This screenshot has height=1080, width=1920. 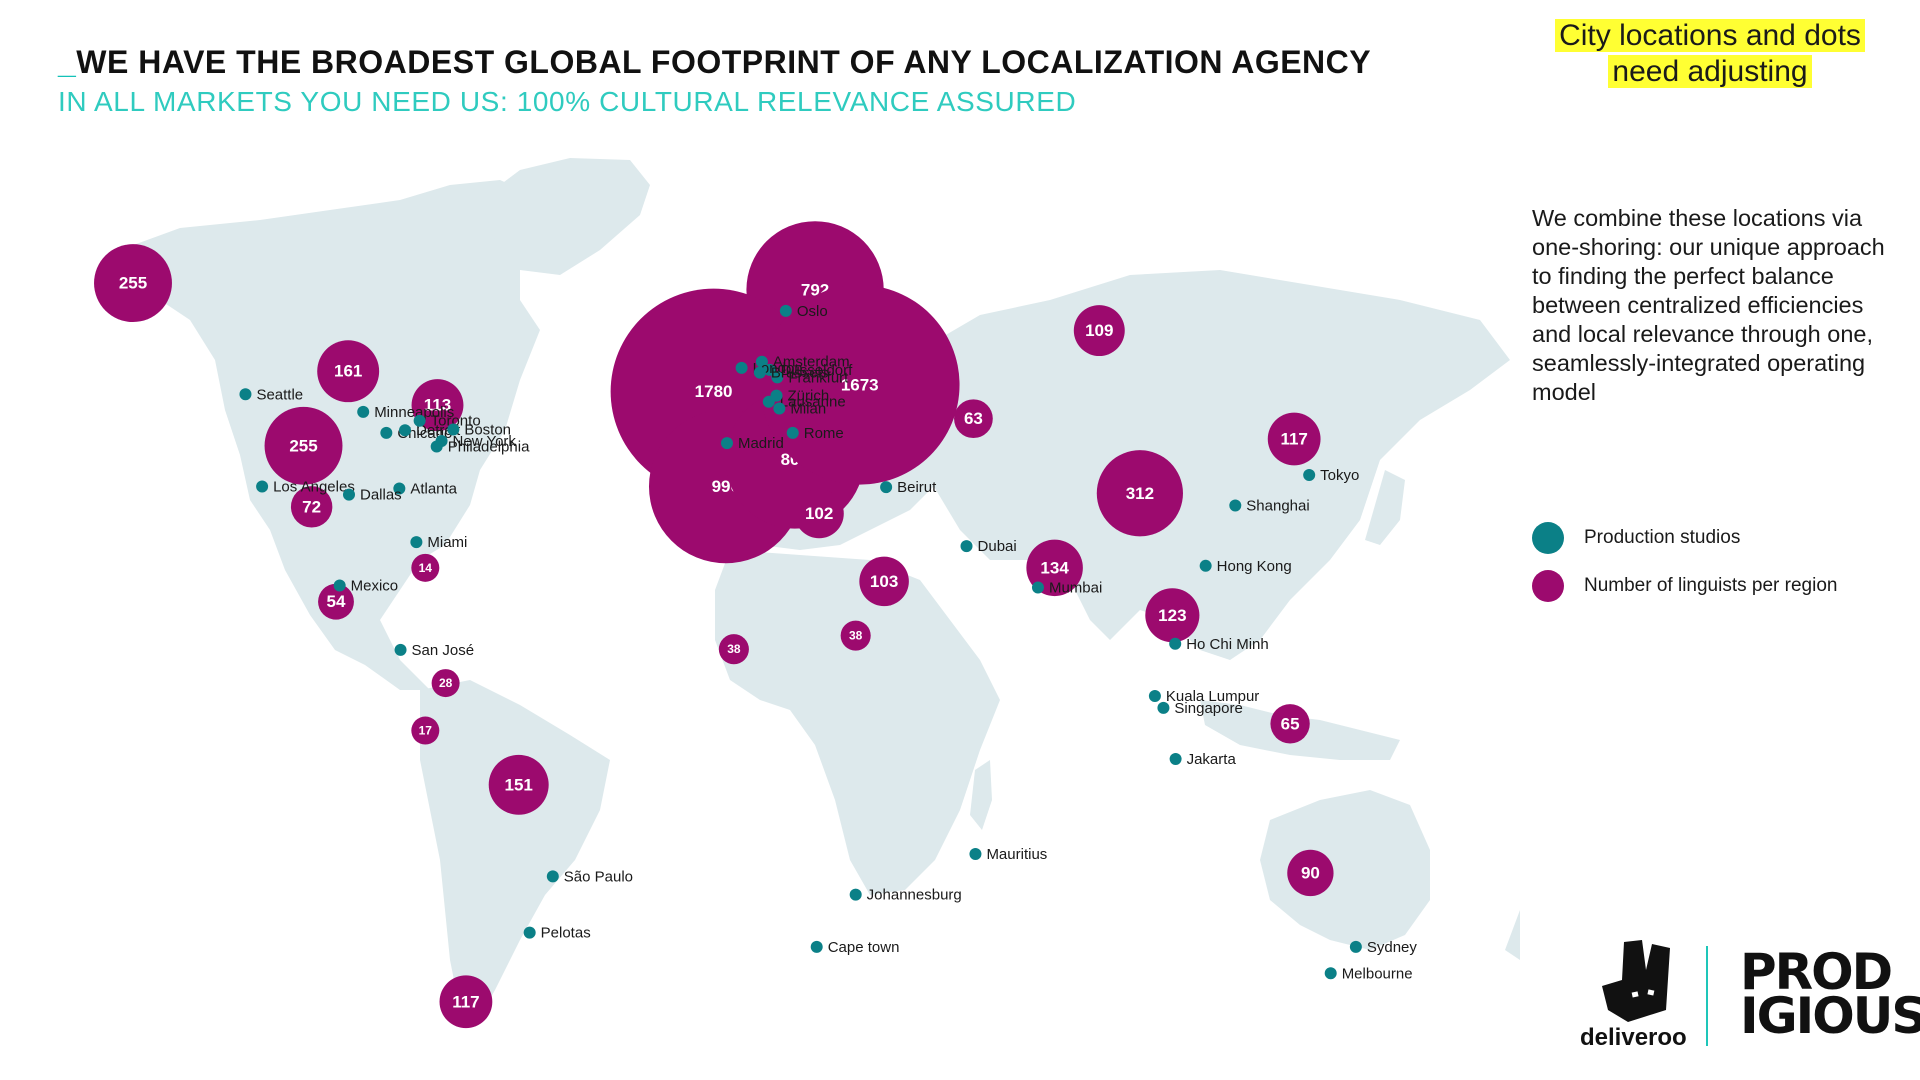 What do you see at coordinates (67, 62) in the screenshot?
I see `title-prefix: _` at bounding box center [67, 62].